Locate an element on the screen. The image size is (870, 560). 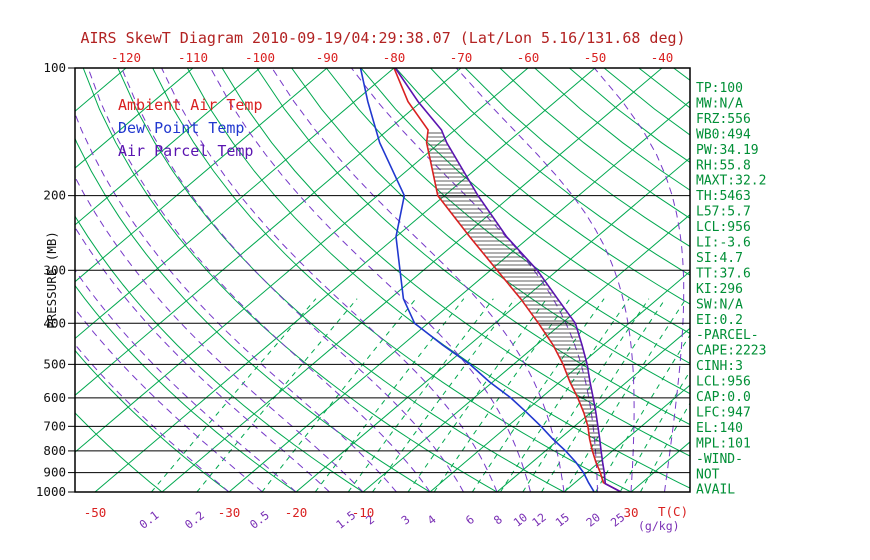
mixing-ratio-tick-label: 12 is located at coordinates (539, 520).